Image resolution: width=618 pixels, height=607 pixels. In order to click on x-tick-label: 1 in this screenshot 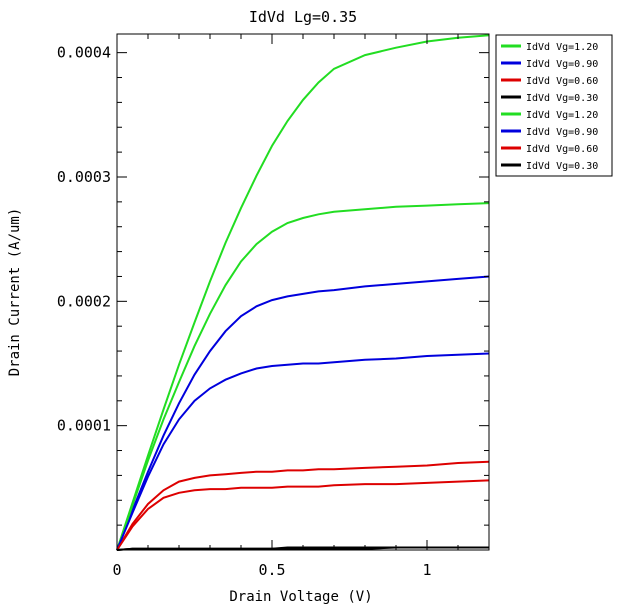, I will do `click(426, 570)`.